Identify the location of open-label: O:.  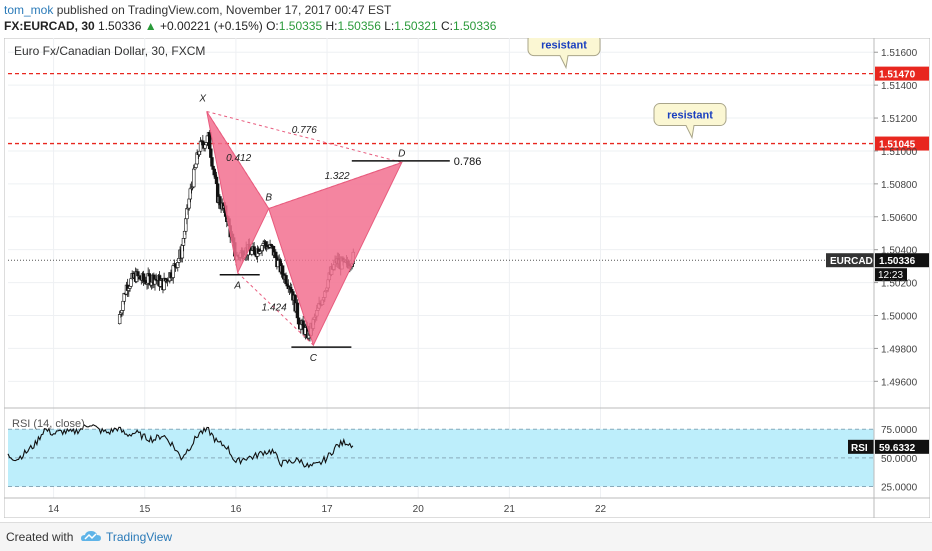
(272, 26).